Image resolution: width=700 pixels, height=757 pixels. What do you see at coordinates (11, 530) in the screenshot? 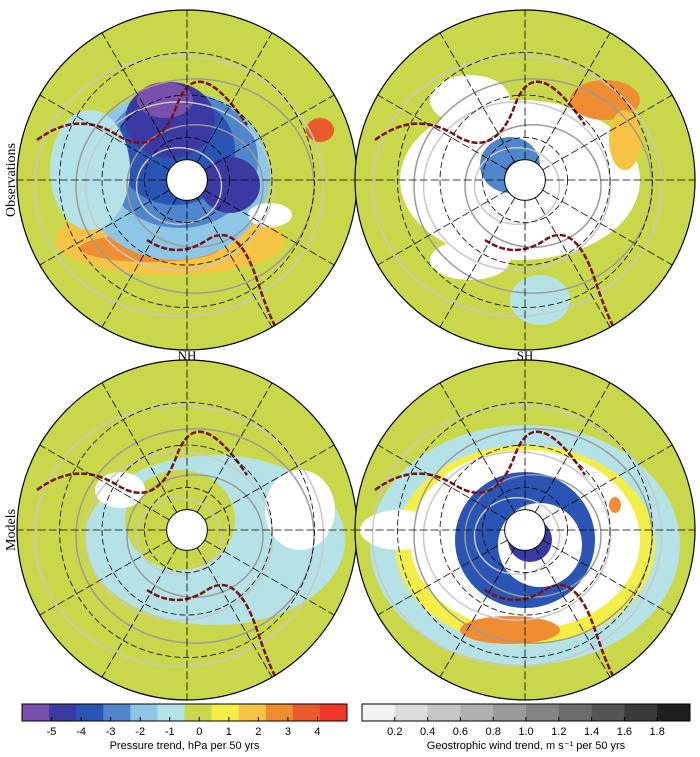
I see `row-label: Models` at bounding box center [11, 530].